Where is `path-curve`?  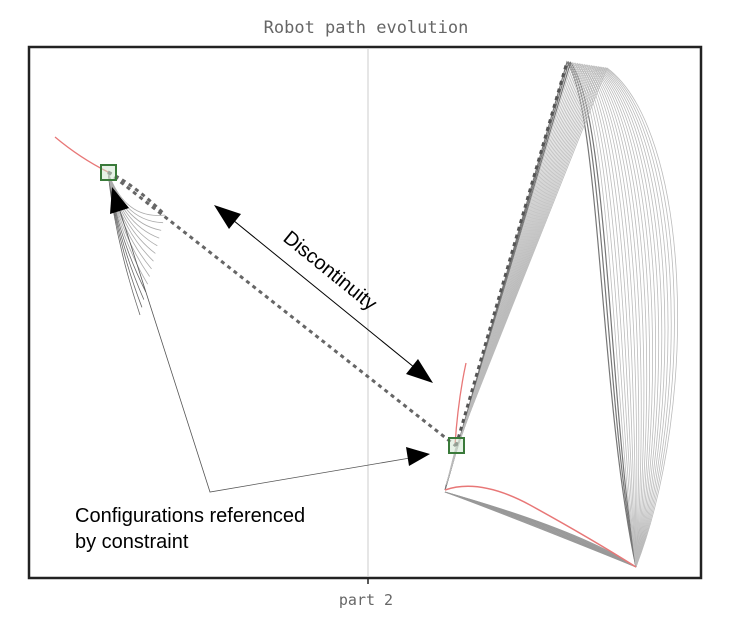 path-curve is located at coordinates (136, 193).